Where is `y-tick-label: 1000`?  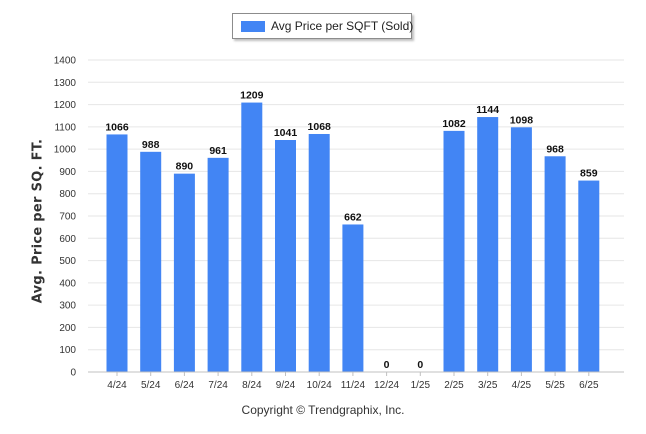 y-tick-label: 1000 is located at coordinates (65, 150).